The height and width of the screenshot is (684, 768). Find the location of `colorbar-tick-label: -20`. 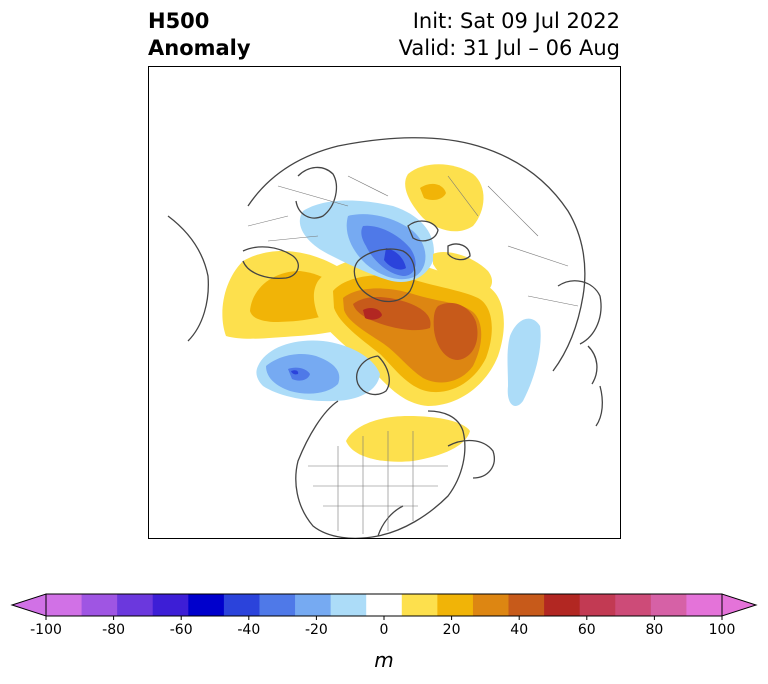

colorbar-tick-label: -20 is located at coordinates (316, 630).